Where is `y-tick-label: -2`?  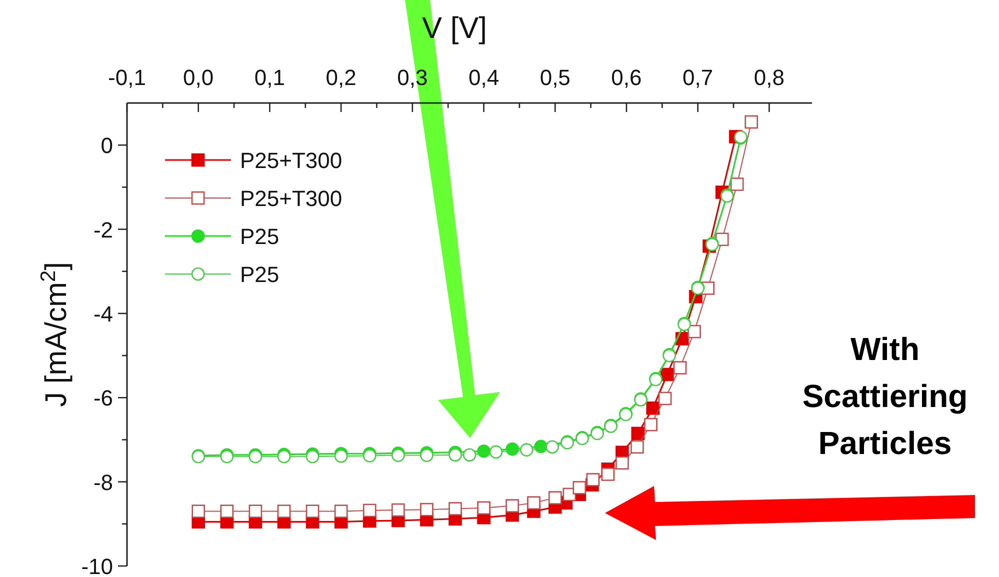 y-tick-label: -2 is located at coordinates (103, 229).